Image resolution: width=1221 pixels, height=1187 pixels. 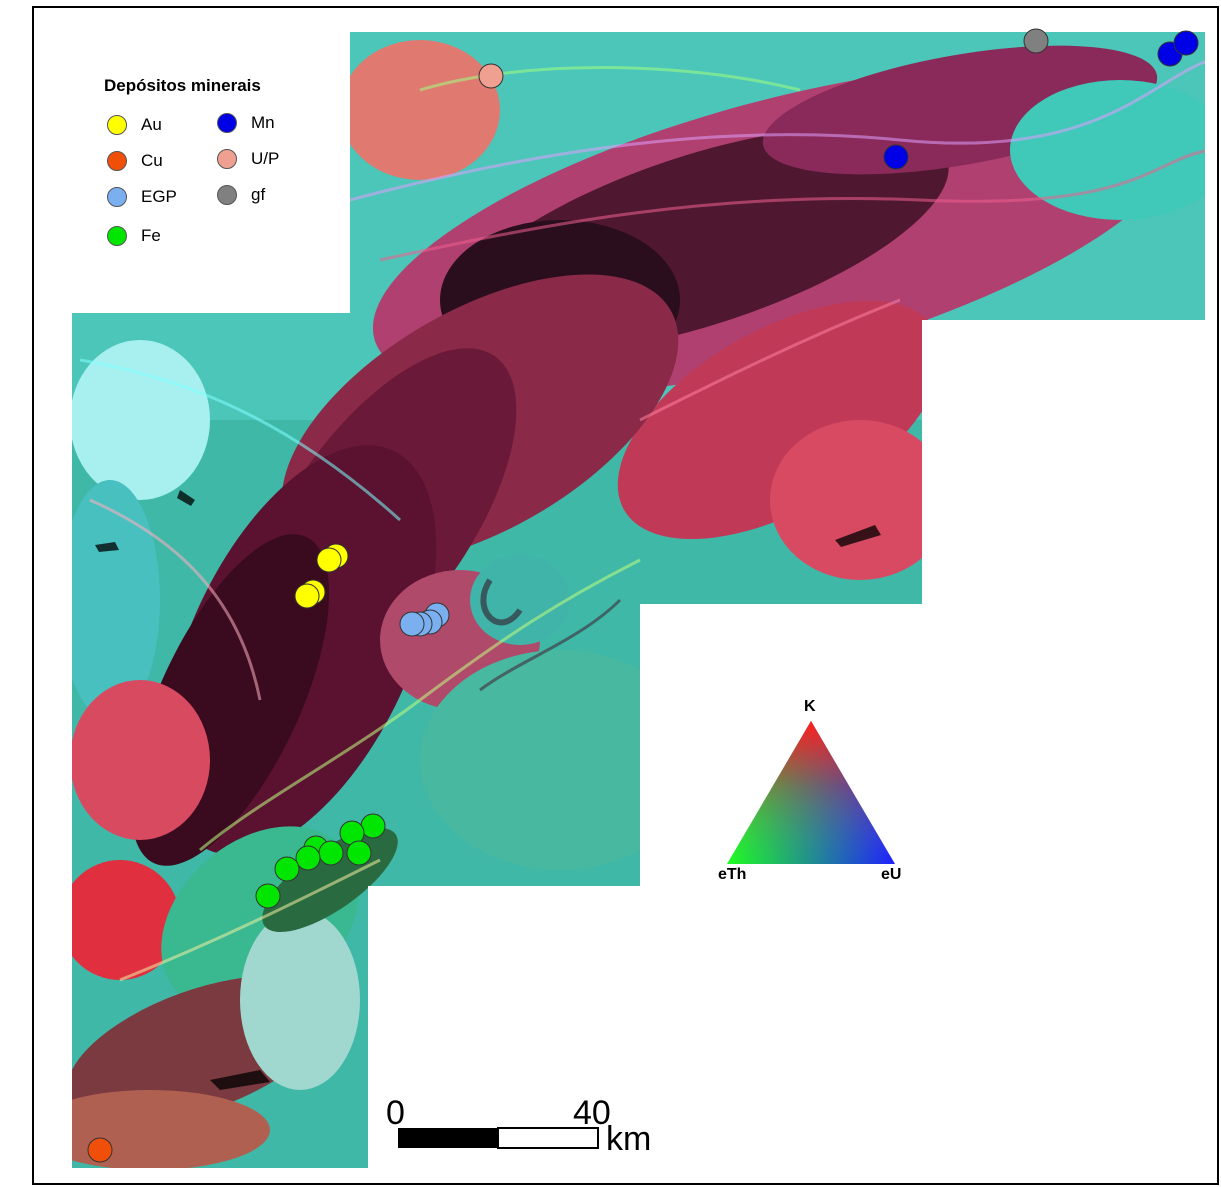 What do you see at coordinates (629, 1139) in the screenshot?
I see `scale-unit-label: km` at bounding box center [629, 1139].